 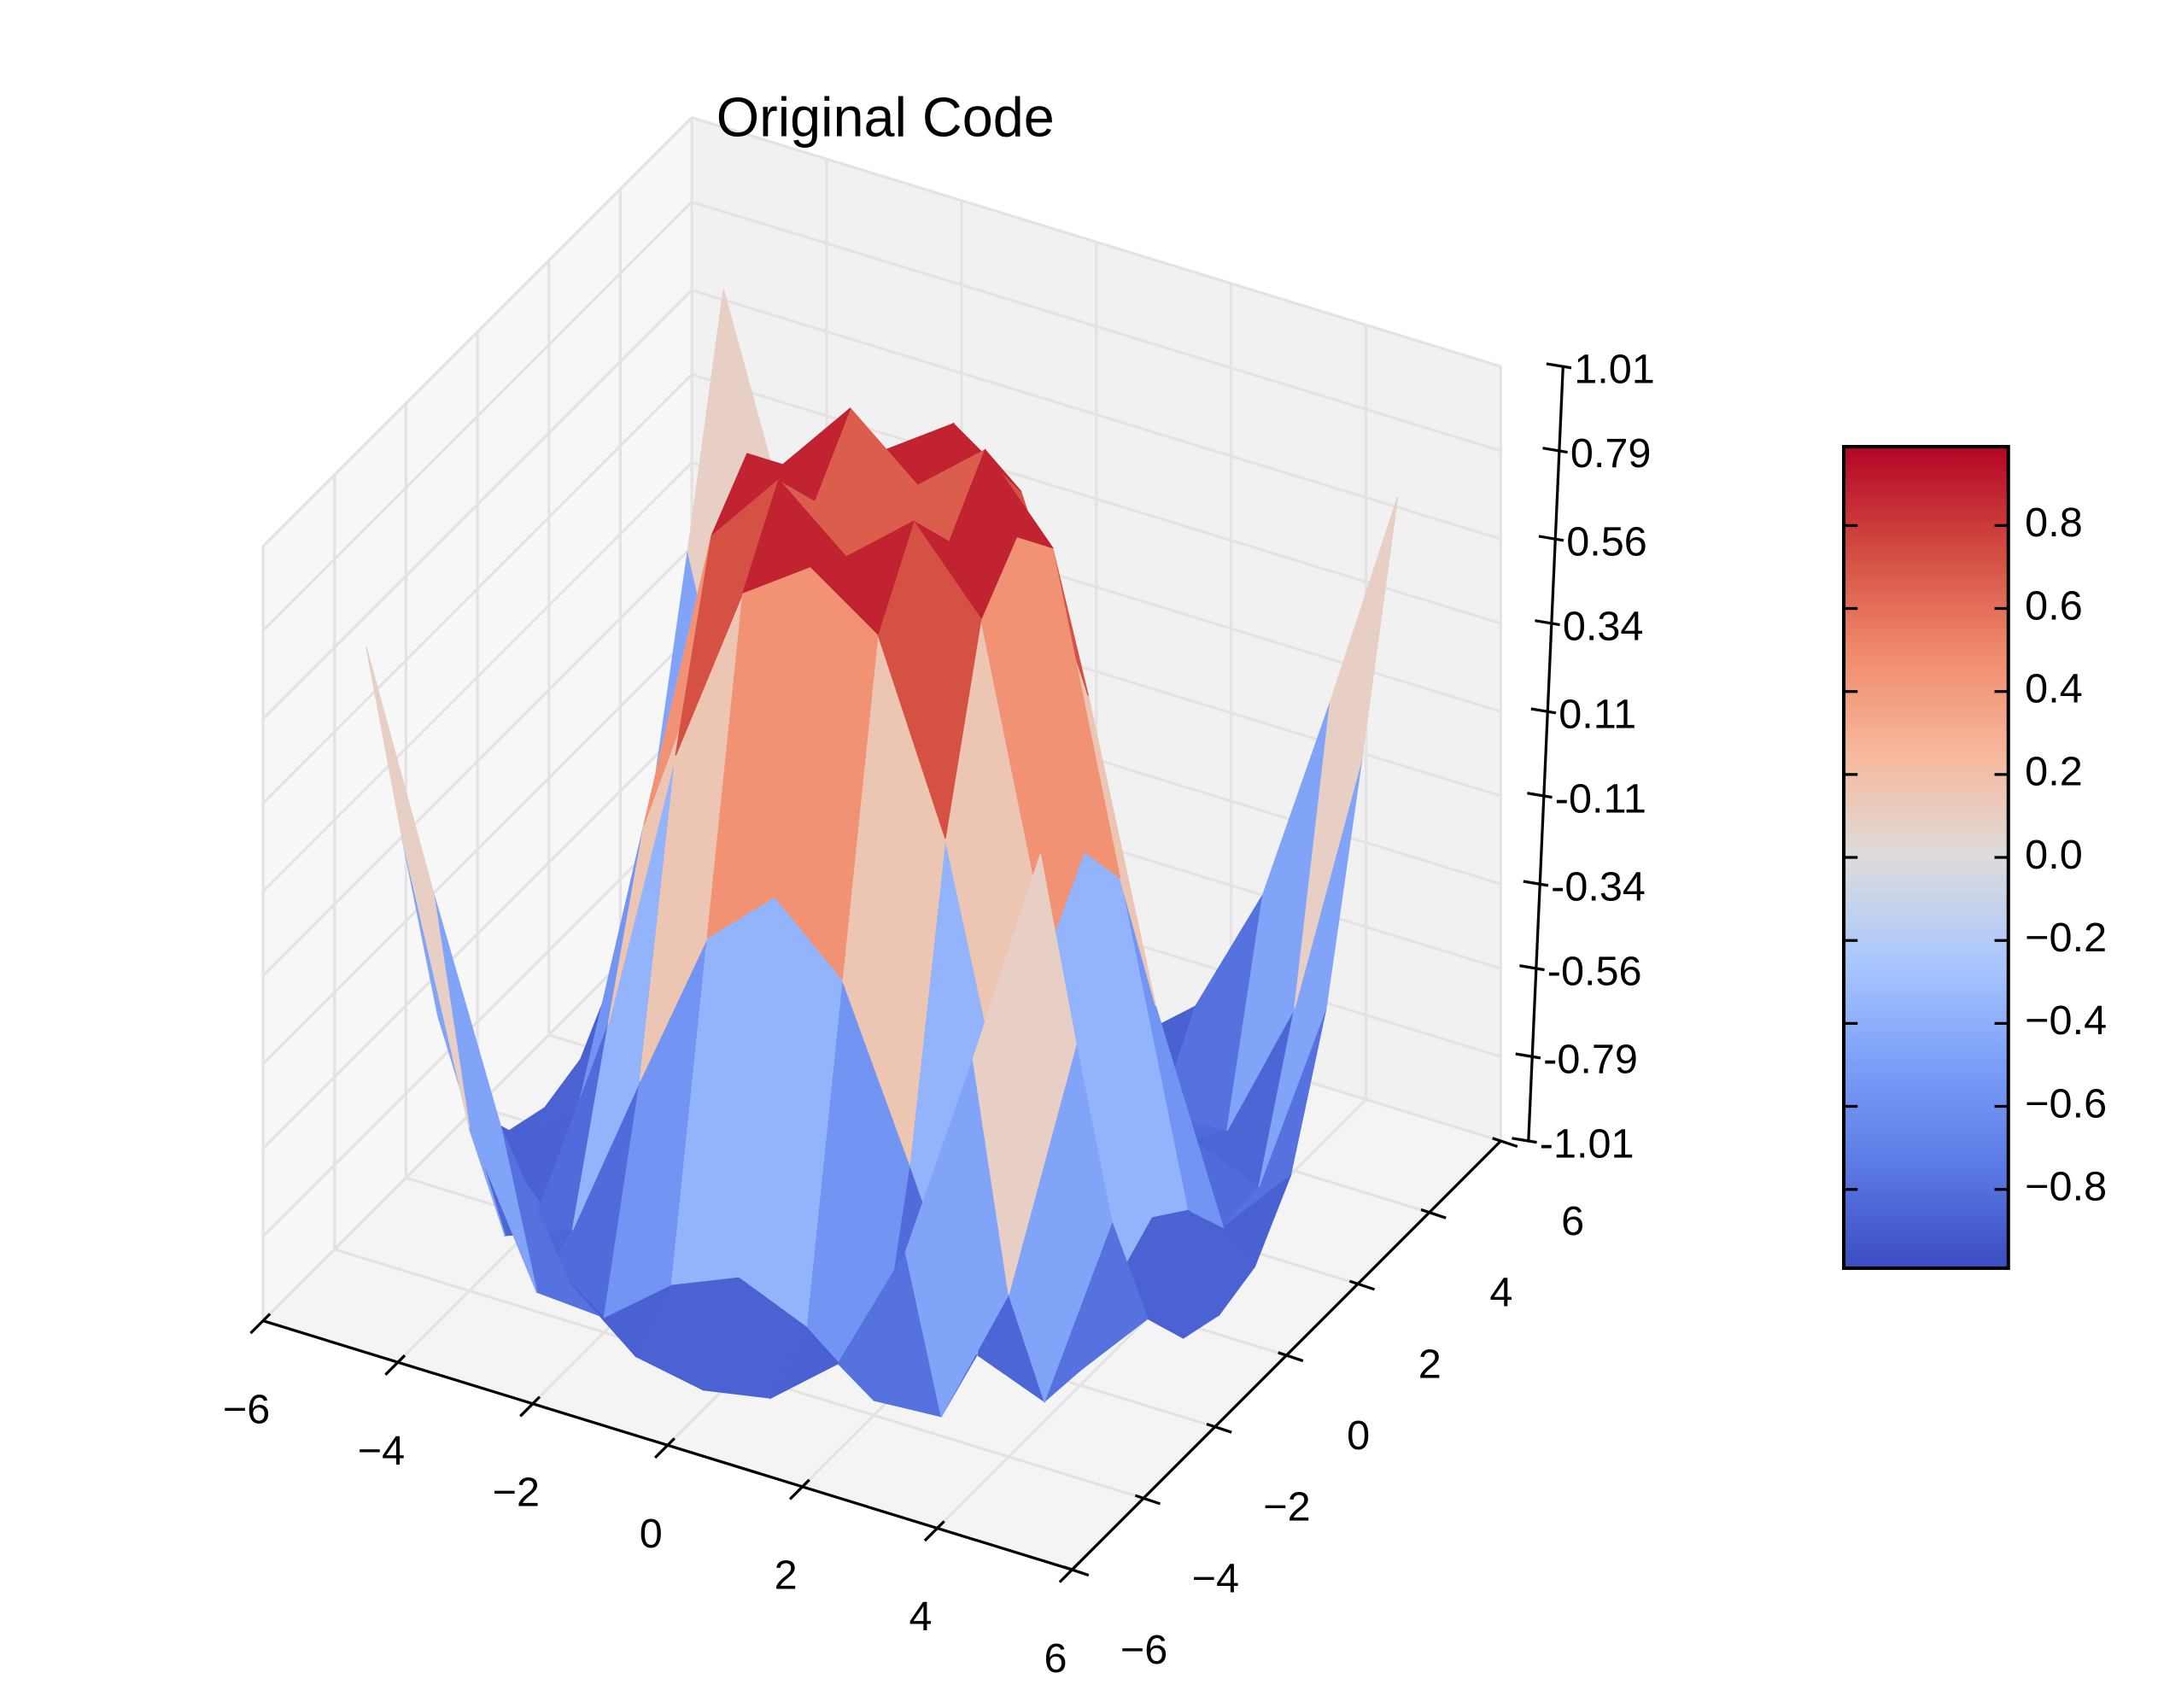 What do you see at coordinates (2054, 523) in the screenshot?
I see `colorbar-tick-label: 0.8` at bounding box center [2054, 523].